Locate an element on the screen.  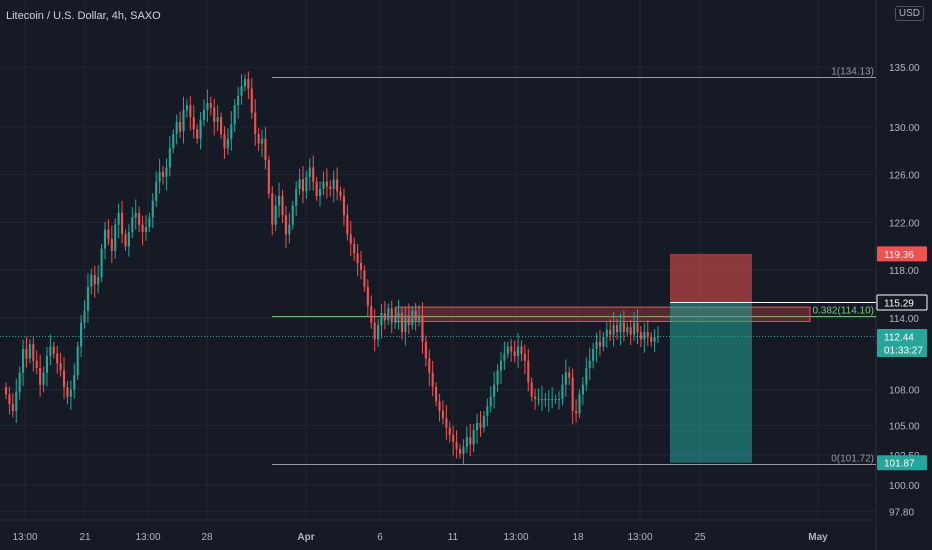
y-tick-label: 122.00 is located at coordinates (904, 223).